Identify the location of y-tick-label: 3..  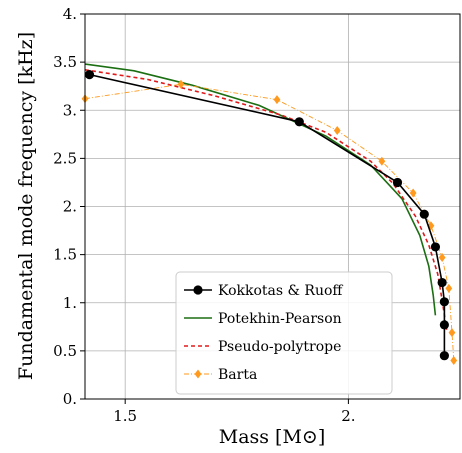
(70, 110).